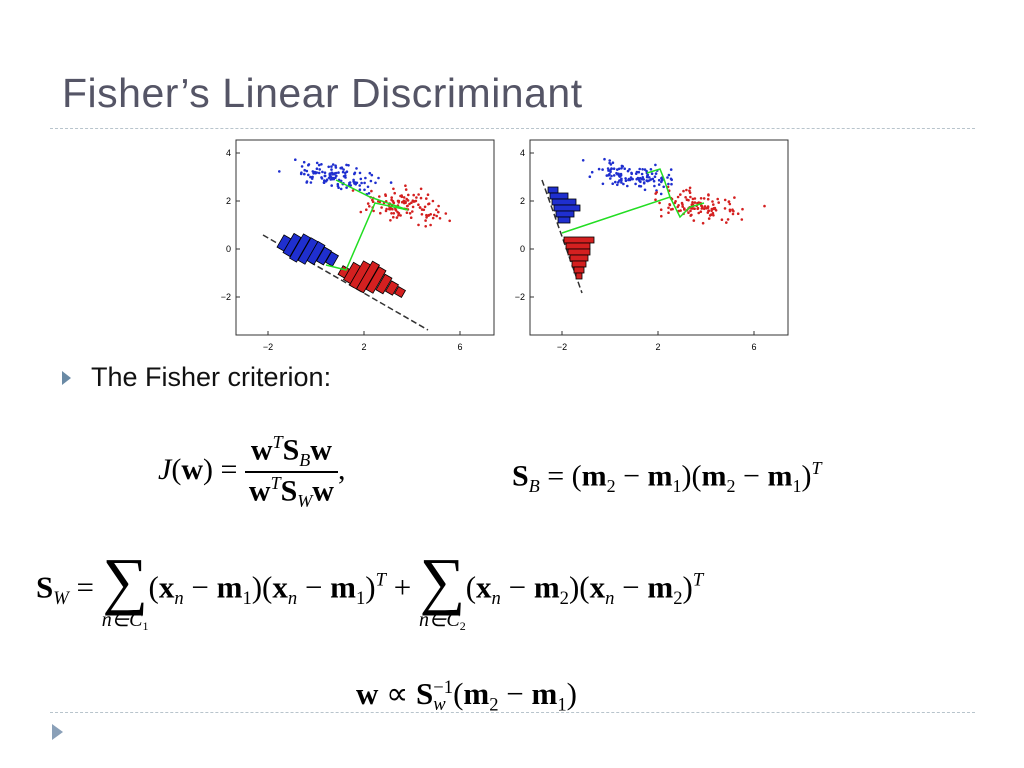 Image resolution: width=1024 pixels, height=768 pixels. Describe the element at coordinates (57, 732) in the screenshot. I see `next-slide-arrow-icon` at that location.